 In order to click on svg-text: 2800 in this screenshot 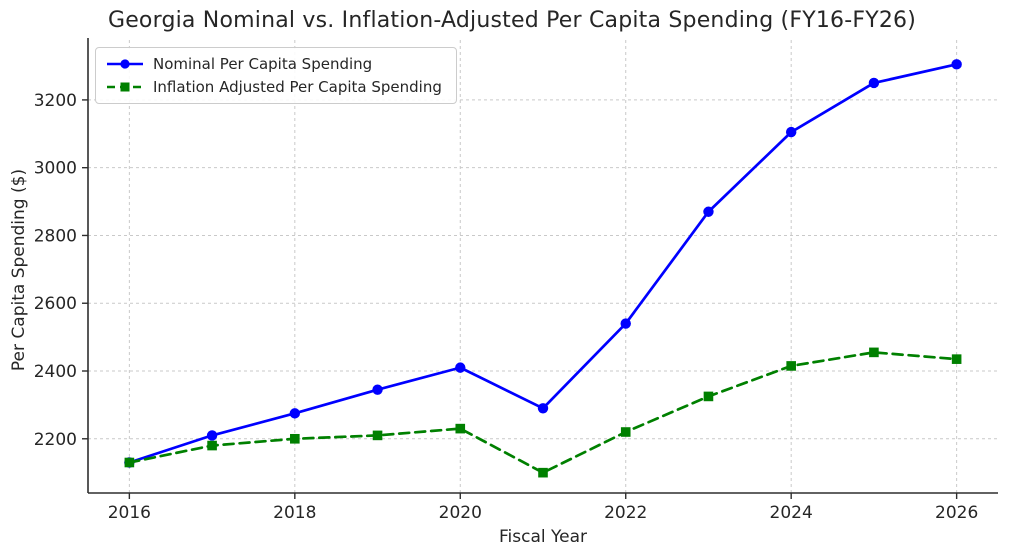, I will do `click(55, 236)`.